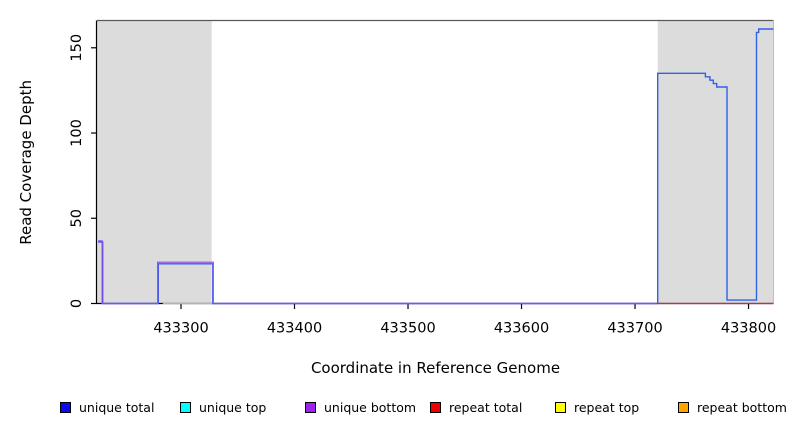 The height and width of the screenshot is (432, 792). What do you see at coordinates (117, 407) in the screenshot?
I see `legend-label: unique total` at bounding box center [117, 407].